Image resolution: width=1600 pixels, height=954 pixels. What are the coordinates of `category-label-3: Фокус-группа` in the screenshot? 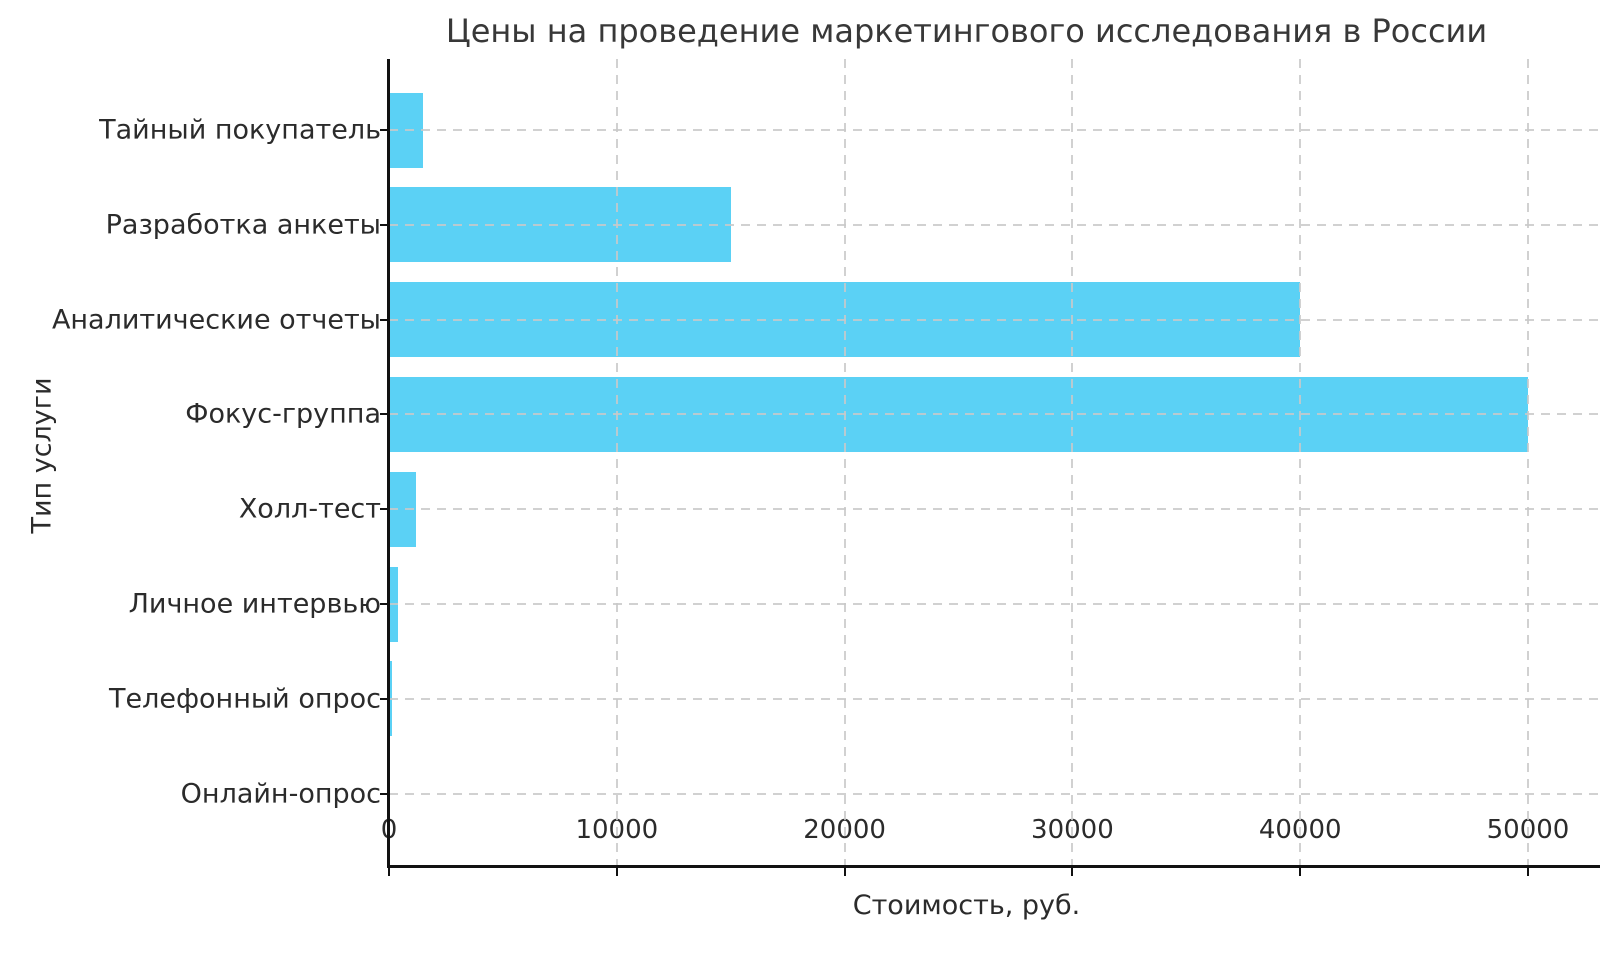 It's located at (283, 414).